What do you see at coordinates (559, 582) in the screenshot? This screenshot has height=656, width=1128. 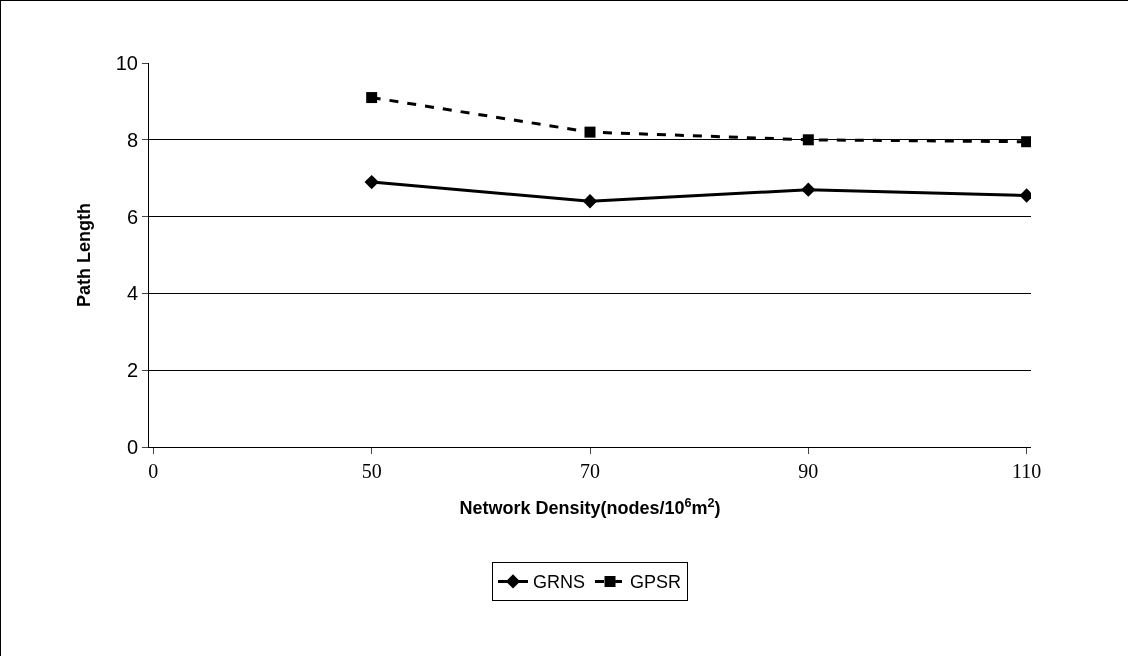 I see `legend-label: GRNS` at bounding box center [559, 582].